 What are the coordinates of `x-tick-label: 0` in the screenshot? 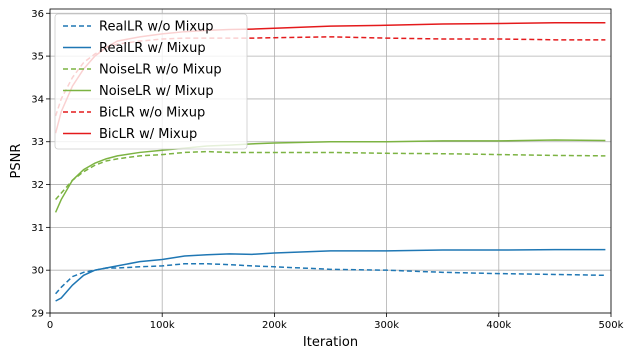 It's located at (50, 325).